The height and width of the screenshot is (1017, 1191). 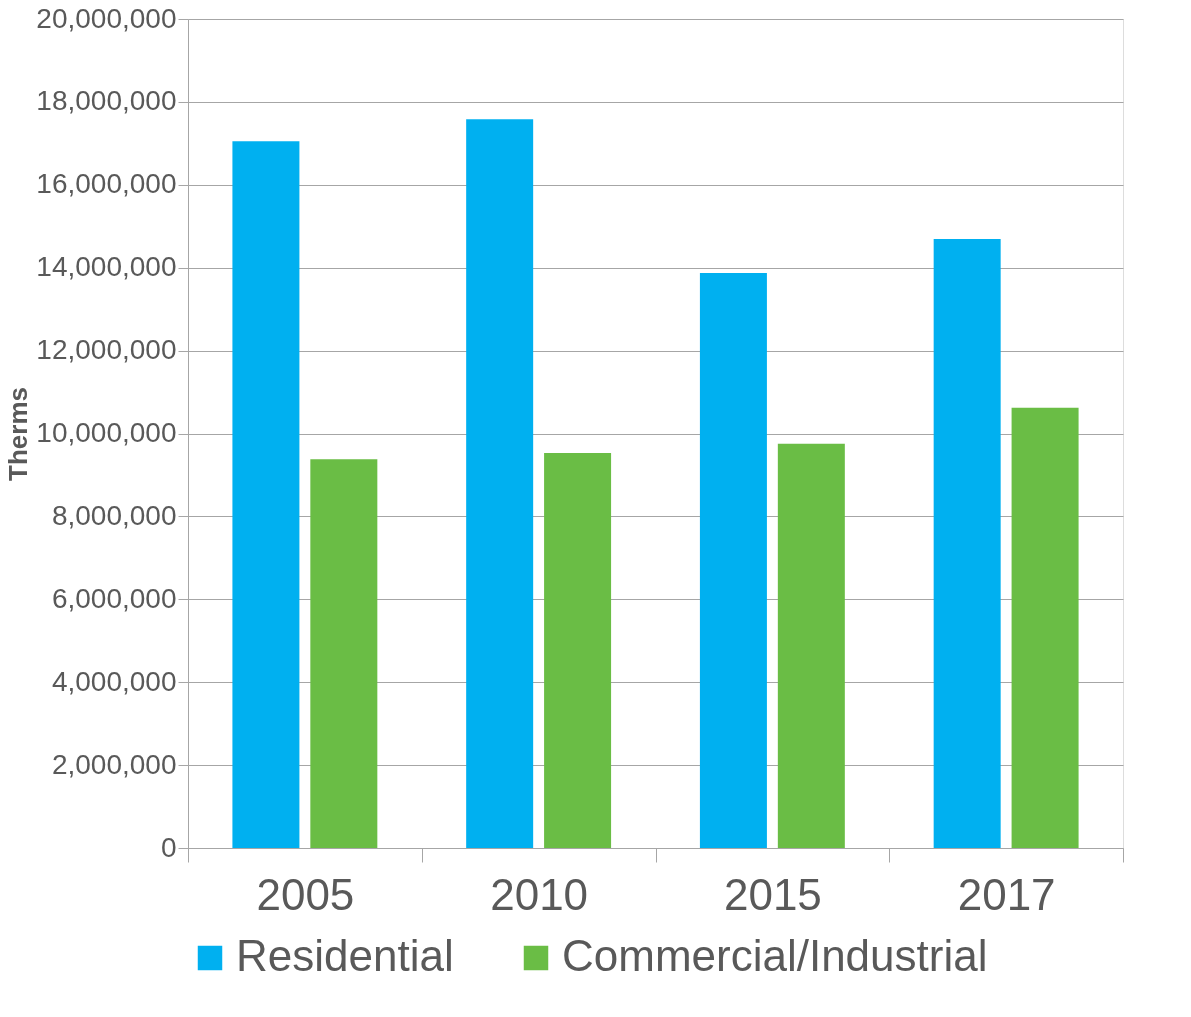 What do you see at coordinates (18, 434) in the screenshot?
I see `y-axis-title: Therms` at bounding box center [18, 434].